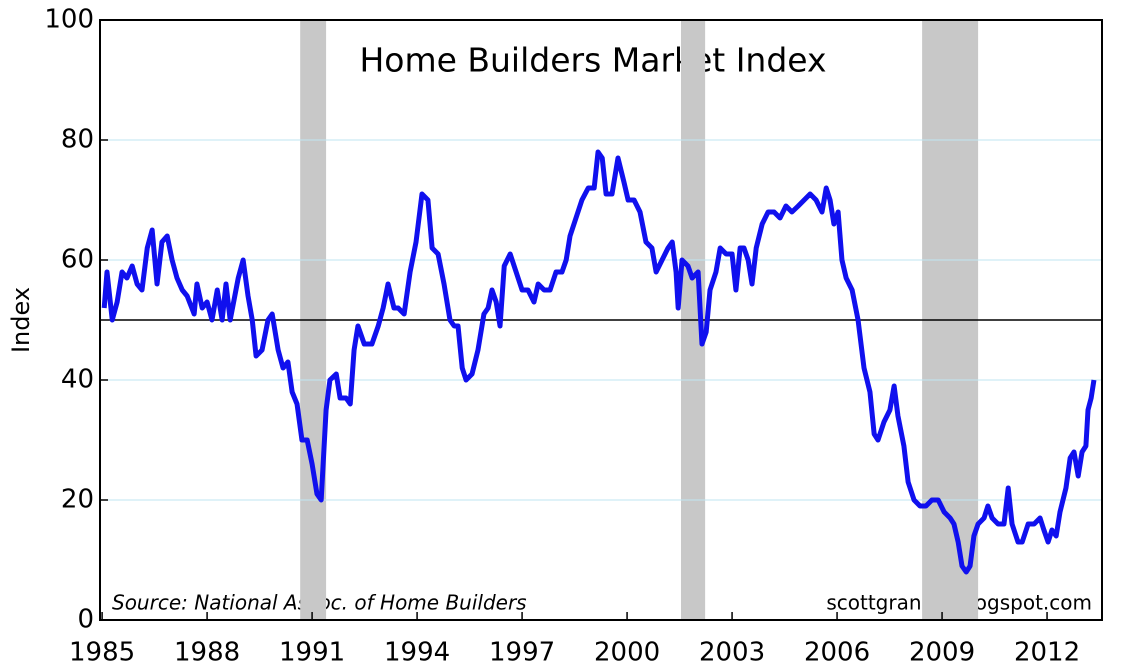  Describe the element at coordinates (837, 653) in the screenshot. I see `x-tick-label: 2006` at that location.